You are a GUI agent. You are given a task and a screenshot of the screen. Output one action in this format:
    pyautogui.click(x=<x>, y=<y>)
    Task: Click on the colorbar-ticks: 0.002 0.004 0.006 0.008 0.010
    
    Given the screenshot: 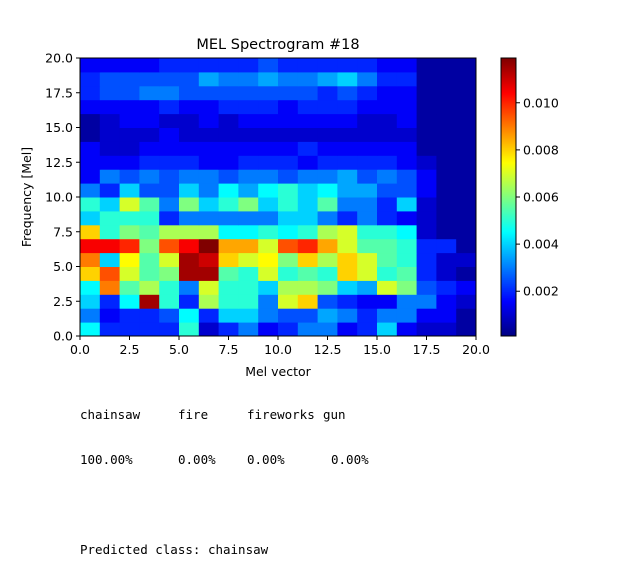 What is the action you would take?
    pyautogui.click(x=537, y=197)
    